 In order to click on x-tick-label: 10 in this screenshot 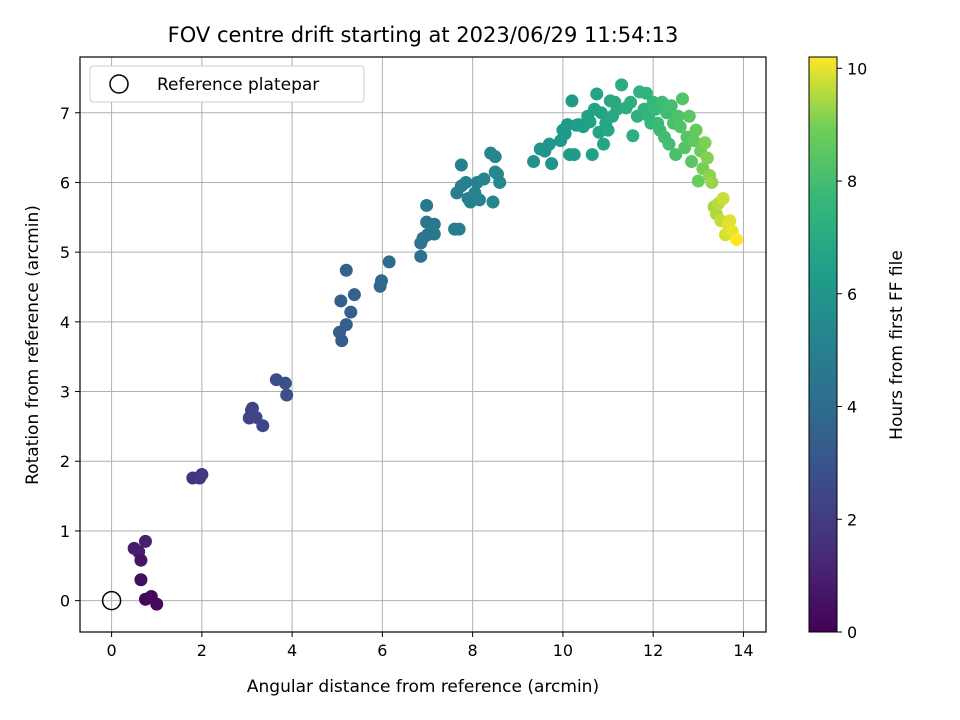, I will do `click(563, 650)`.